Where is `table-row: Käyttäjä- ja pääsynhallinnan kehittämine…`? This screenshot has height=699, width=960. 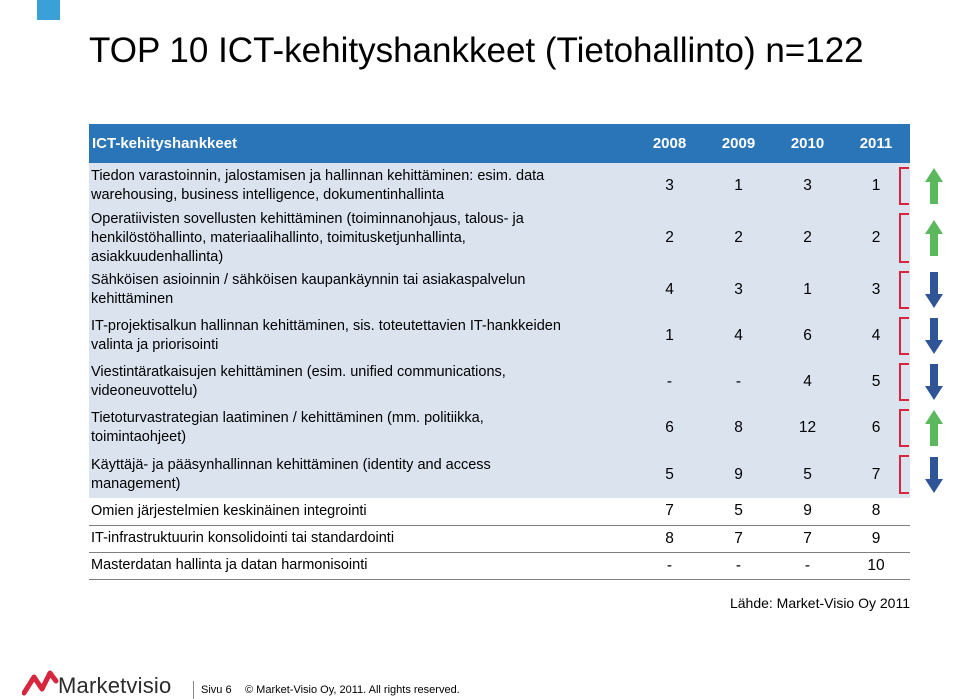
table-row: Käyttäjä- ja pääsynhallinnan kehittämine… is located at coordinates (499, 474).